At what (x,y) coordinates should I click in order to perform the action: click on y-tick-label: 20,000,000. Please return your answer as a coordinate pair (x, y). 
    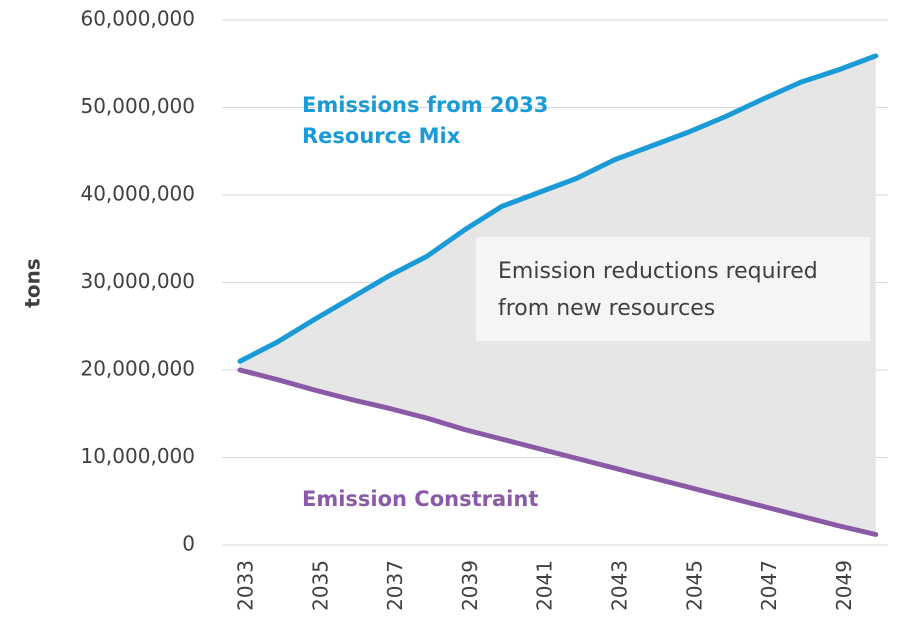
    Looking at the image, I should click on (137, 369).